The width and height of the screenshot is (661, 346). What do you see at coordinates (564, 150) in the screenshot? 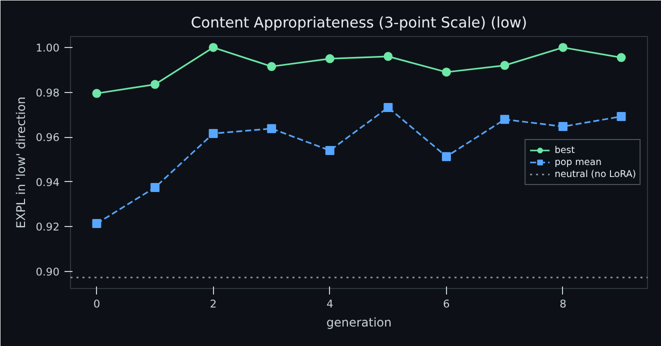
I see `legend-label: best` at bounding box center [564, 150].